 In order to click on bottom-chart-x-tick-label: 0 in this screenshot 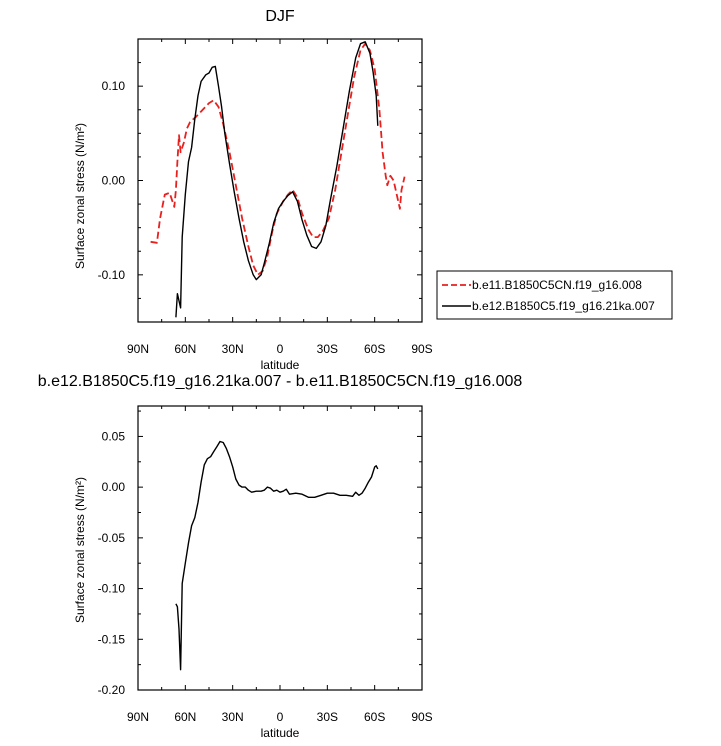, I will do `click(280, 717)`.